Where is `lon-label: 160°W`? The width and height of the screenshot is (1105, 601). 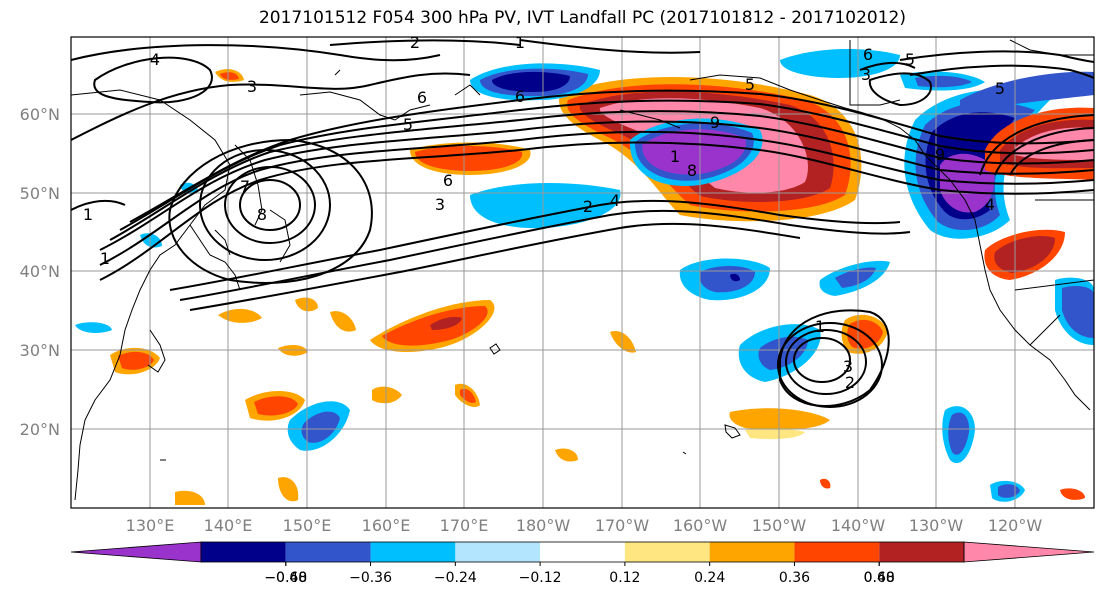
lon-label: 160°W is located at coordinates (700, 525).